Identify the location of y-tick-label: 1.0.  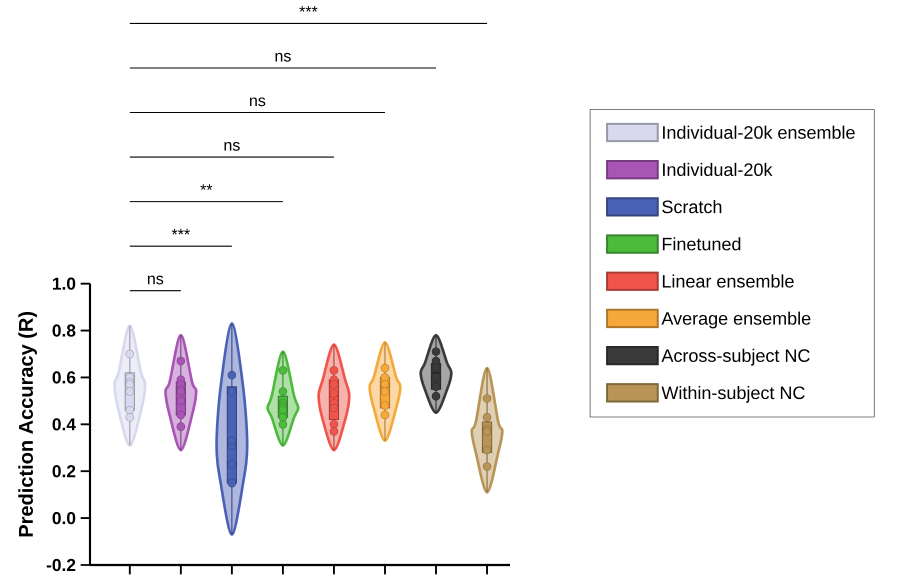
(64, 284).